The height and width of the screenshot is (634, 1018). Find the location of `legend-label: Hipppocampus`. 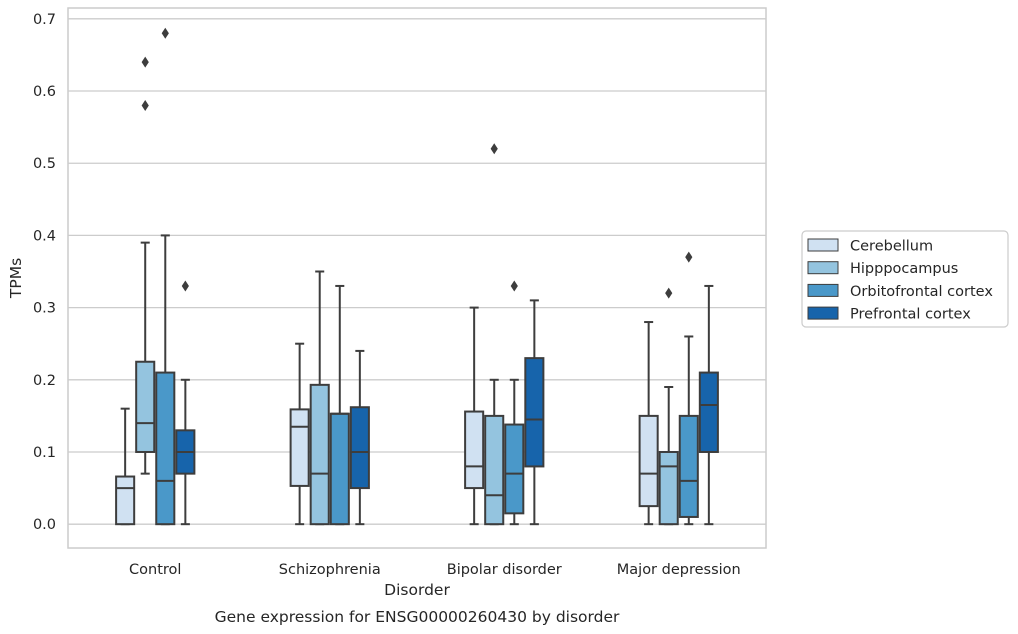

legend-label: Hipppocampus is located at coordinates (904, 269).